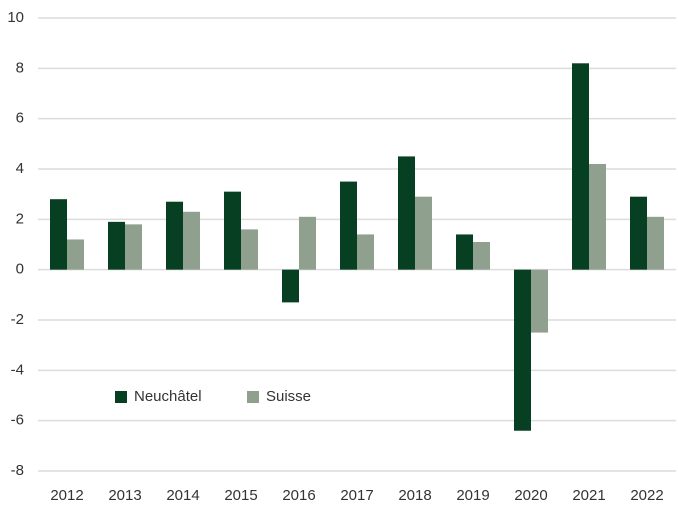 This screenshot has width=678, height=506. I want to click on legend-label: Suisse, so click(288, 396).